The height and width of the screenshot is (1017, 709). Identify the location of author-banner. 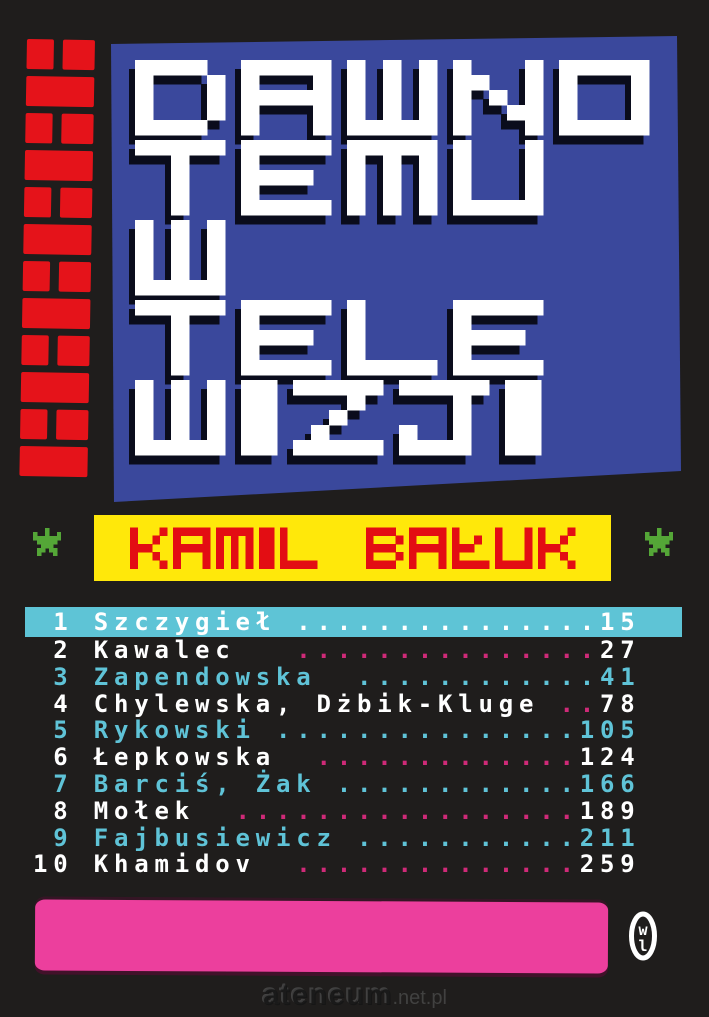
(352, 548).